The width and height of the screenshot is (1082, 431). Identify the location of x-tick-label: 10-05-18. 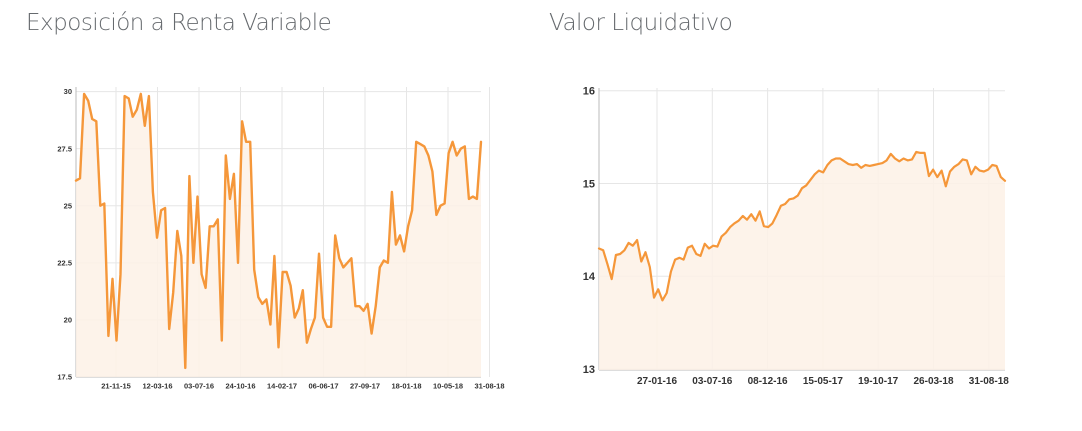
(448, 386).